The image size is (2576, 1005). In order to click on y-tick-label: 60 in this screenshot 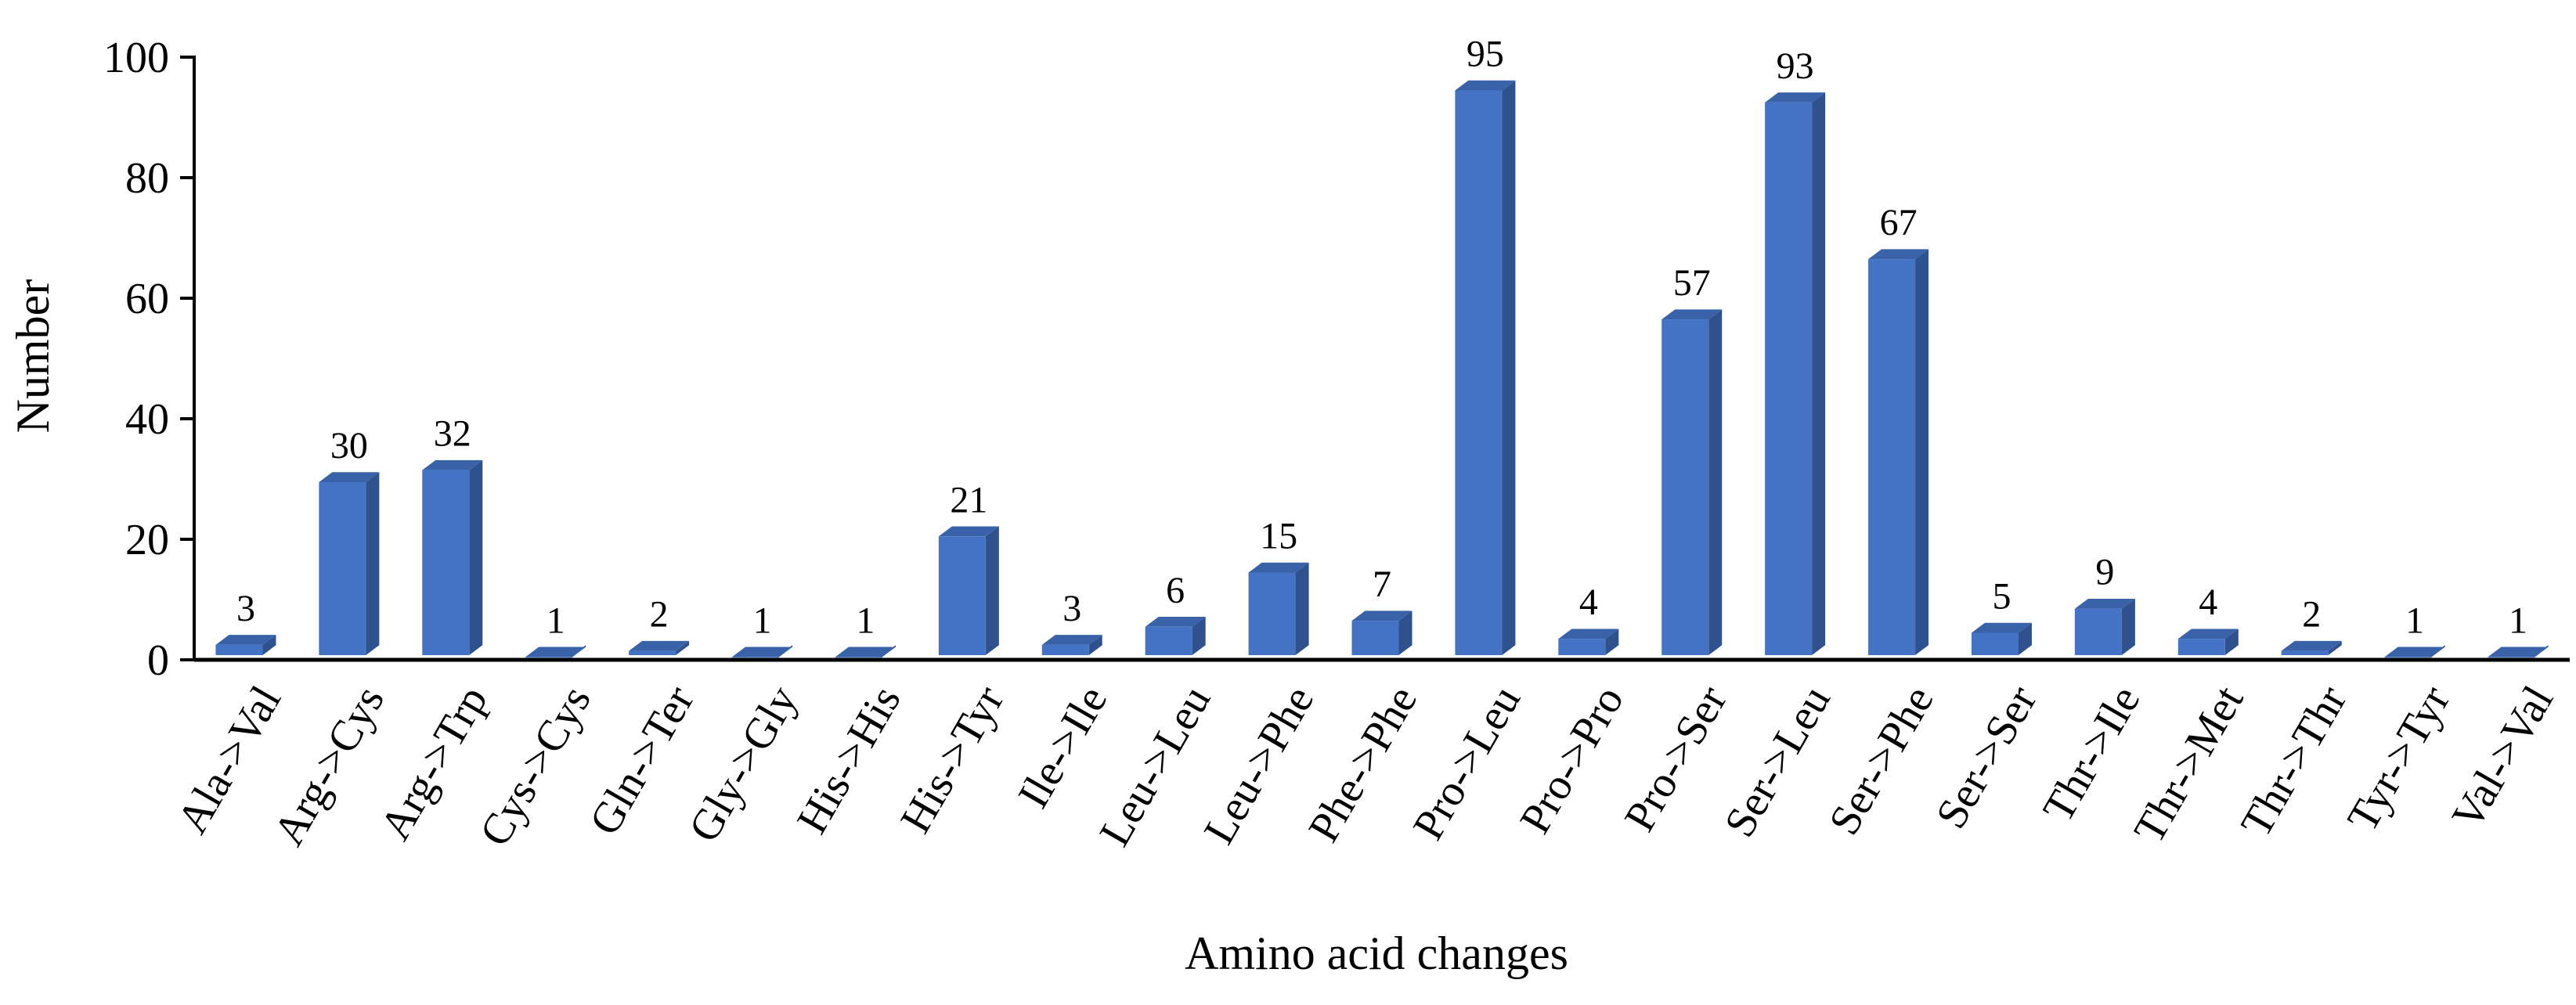, I will do `click(147, 299)`.